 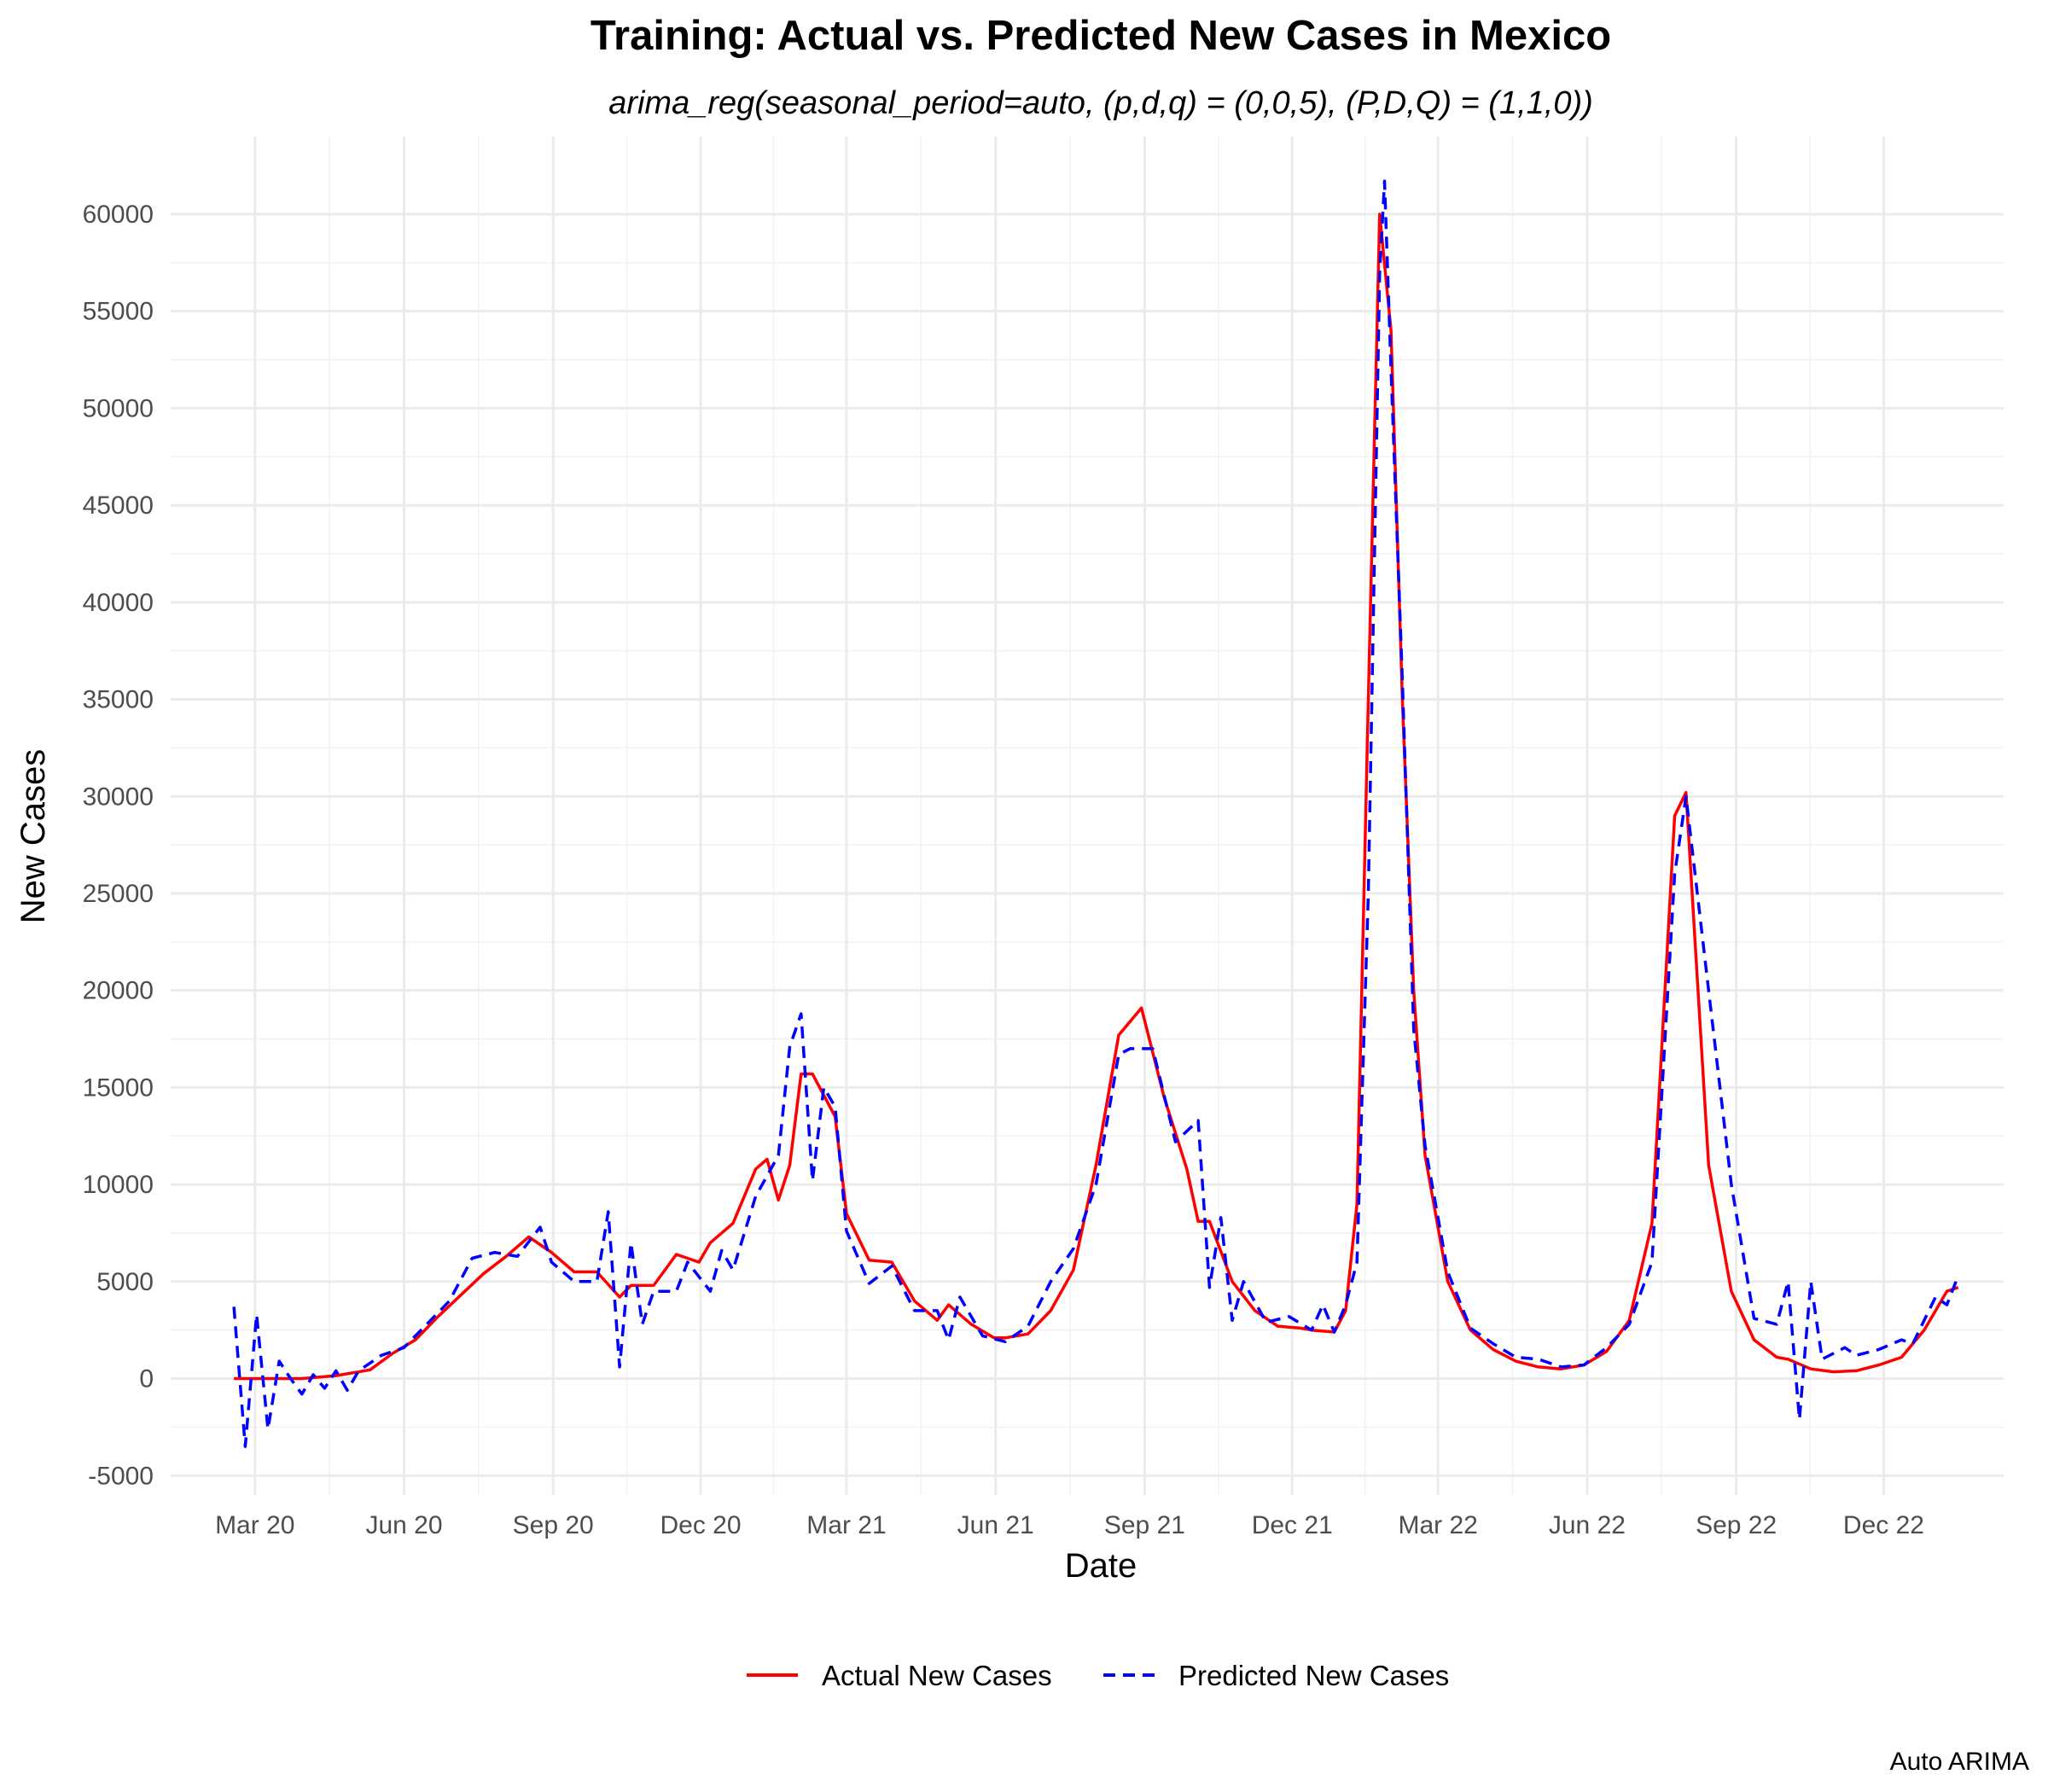 I want to click on y-tick-label: 50000, so click(x=119, y=408).